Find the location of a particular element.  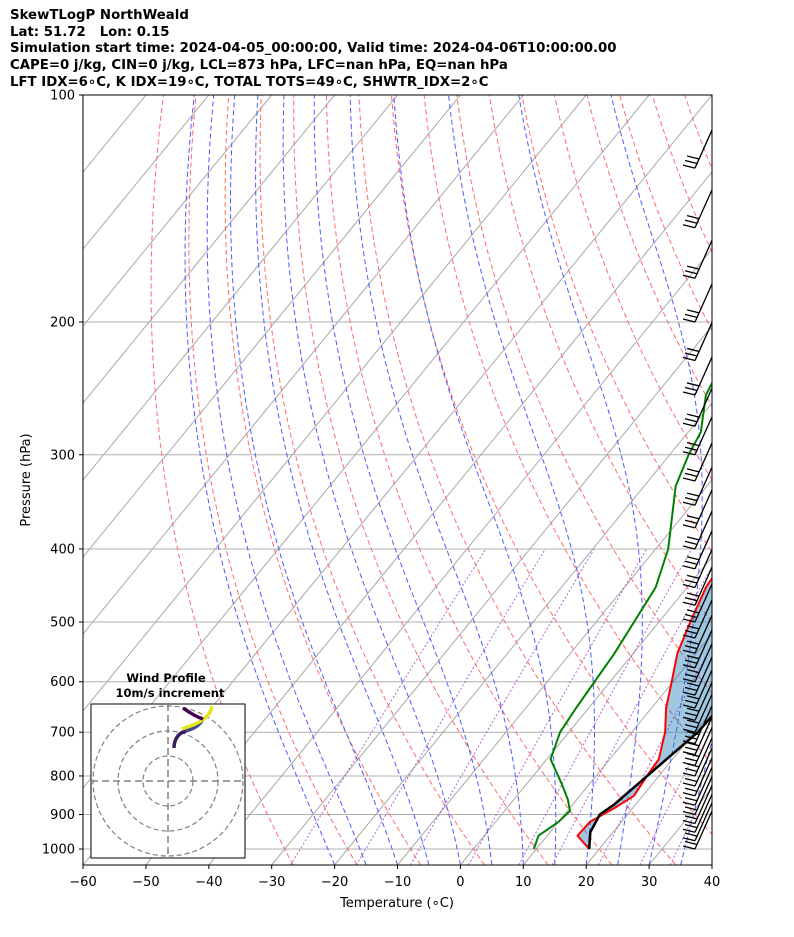

moist-adiabat is located at coordinates (580, 480).